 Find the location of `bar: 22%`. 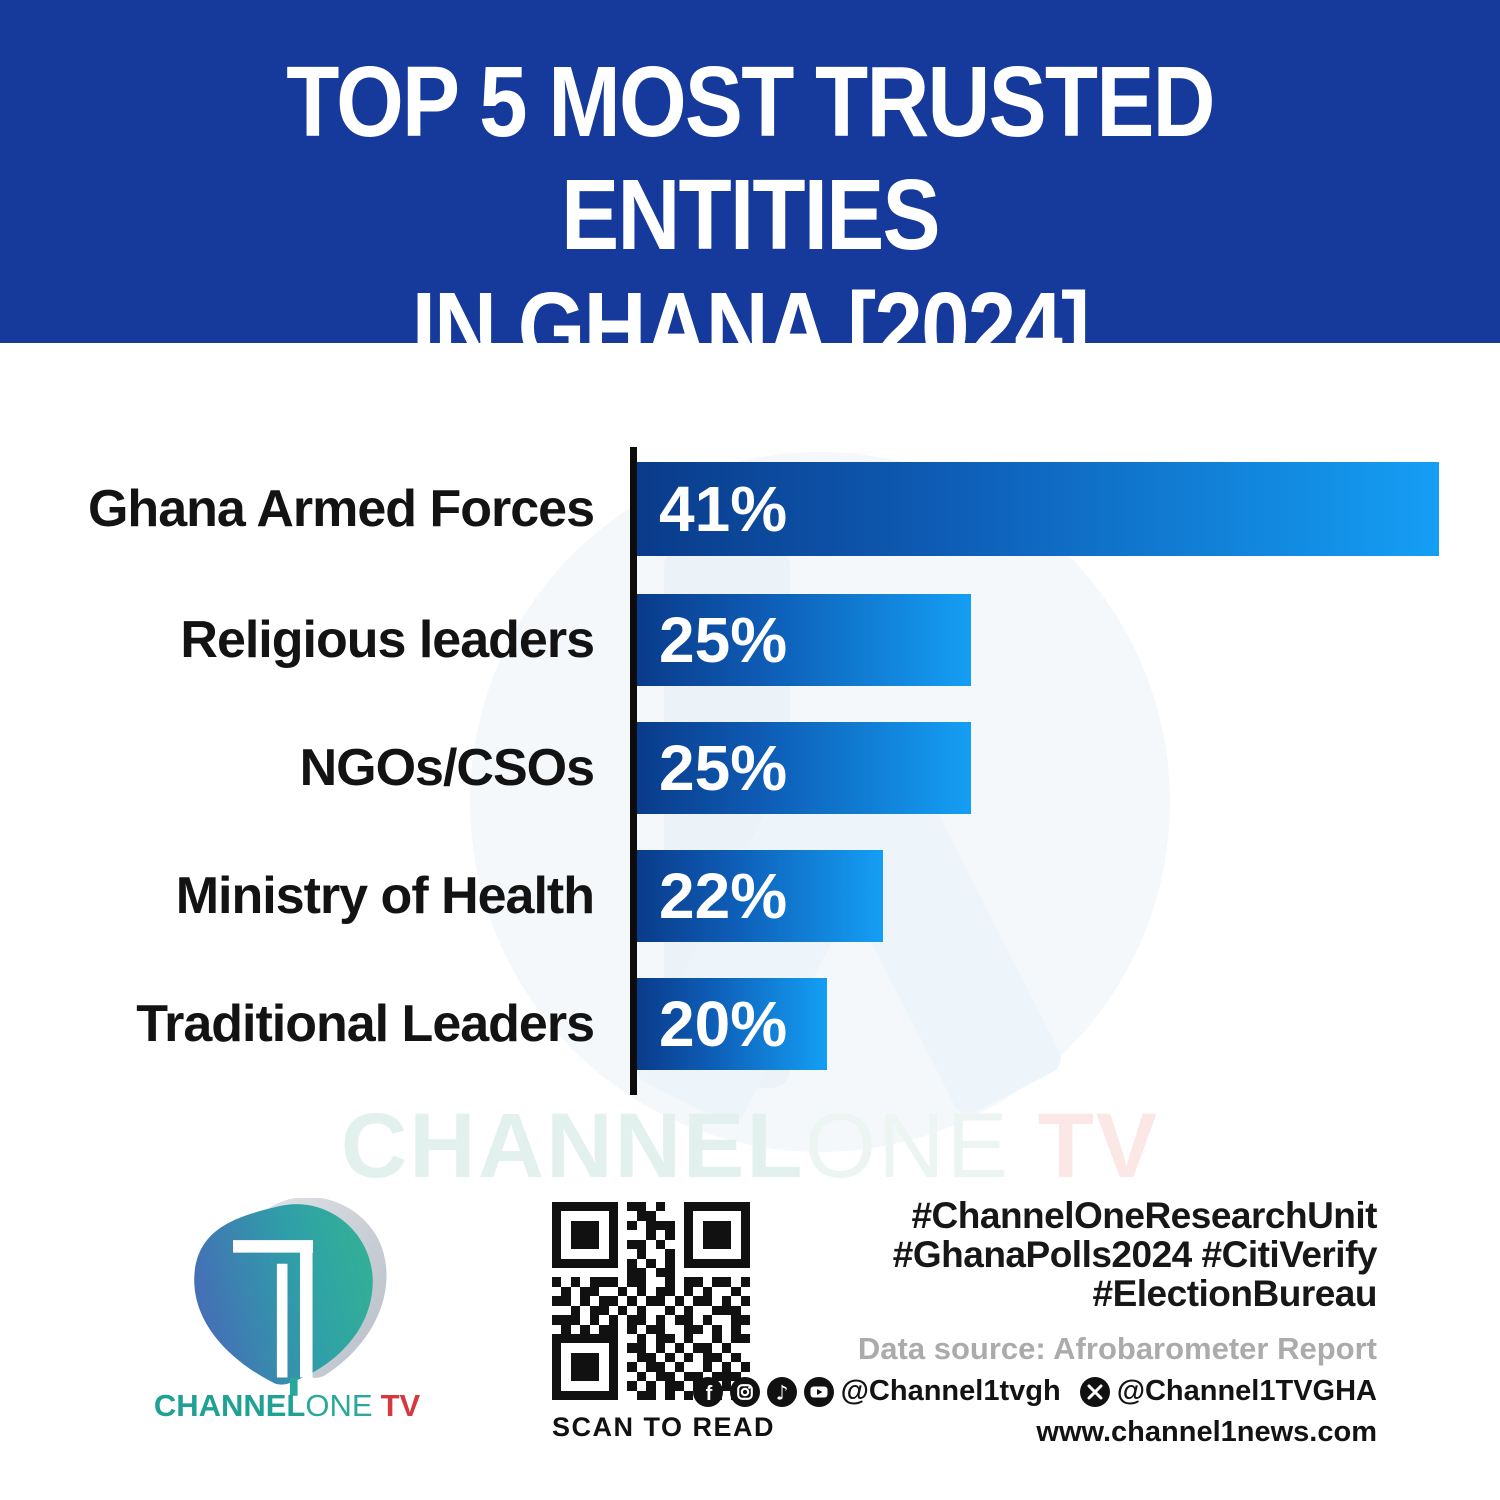

bar: 22% is located at coordinates (760, 896).